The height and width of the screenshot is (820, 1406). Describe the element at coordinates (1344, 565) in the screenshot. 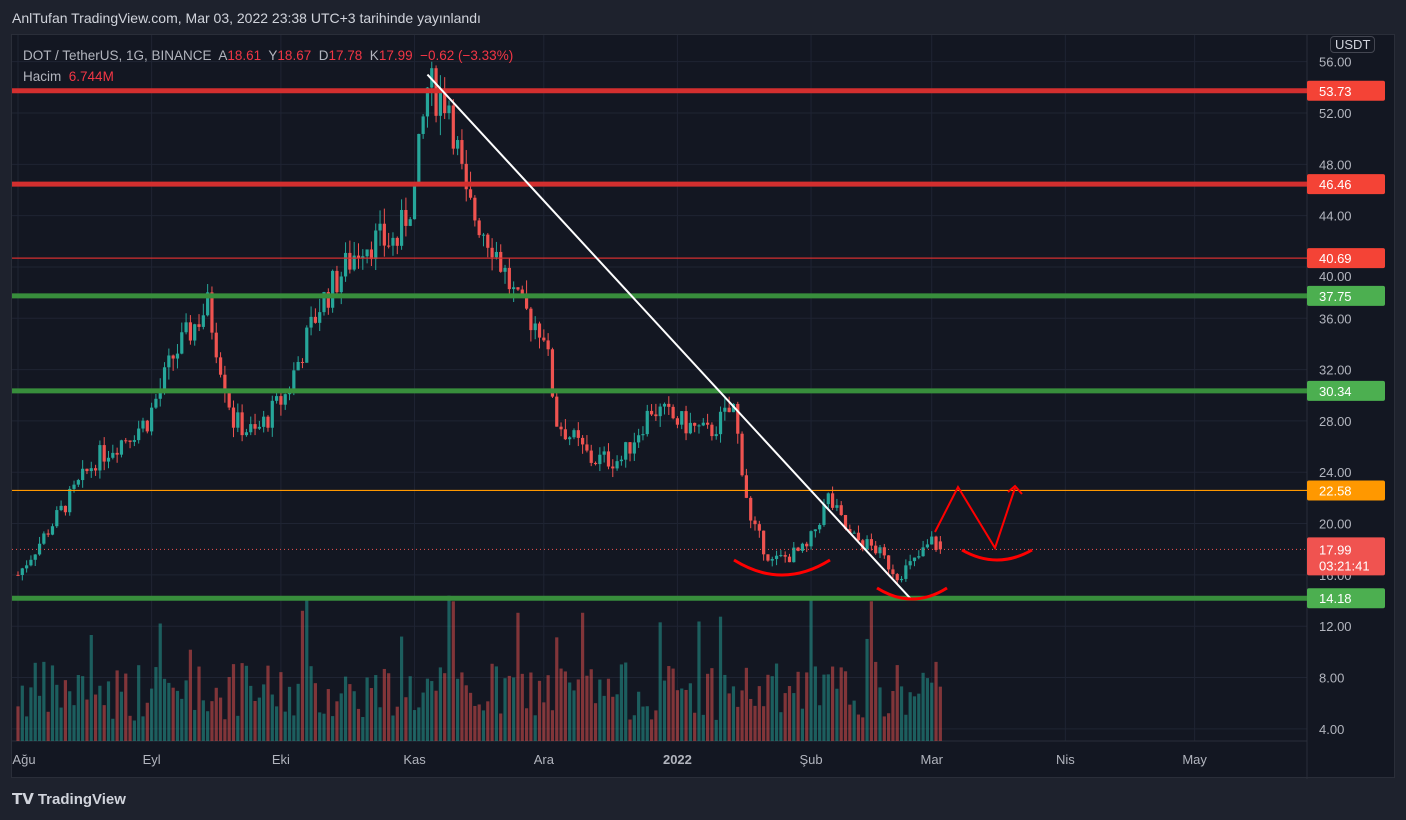

I see `countdown-label: 03:21:41` at that location.